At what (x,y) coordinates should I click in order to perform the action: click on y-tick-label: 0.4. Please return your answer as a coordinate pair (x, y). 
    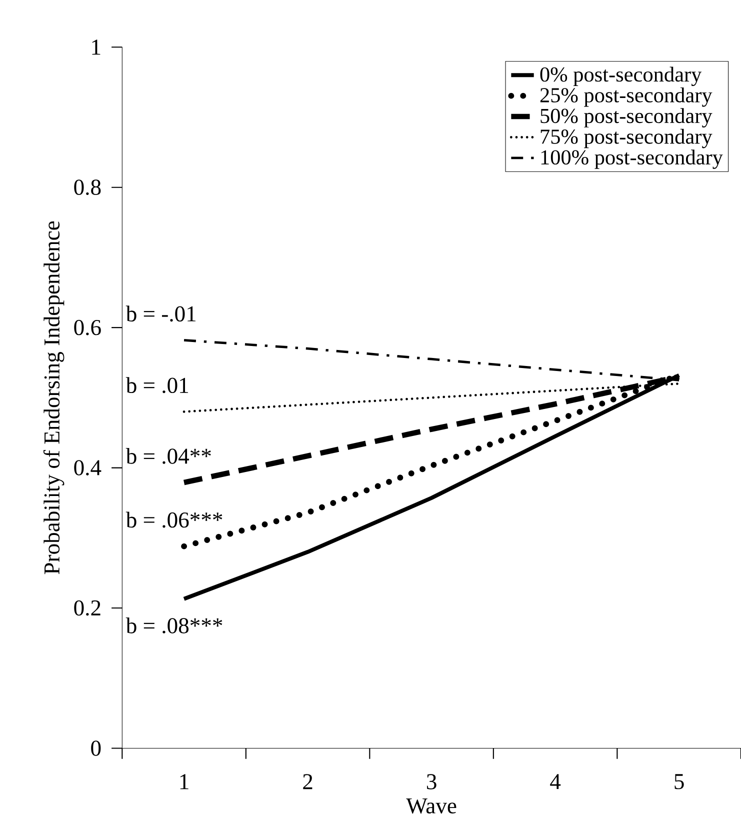
    Looking at the image, I should click on (87, 468).